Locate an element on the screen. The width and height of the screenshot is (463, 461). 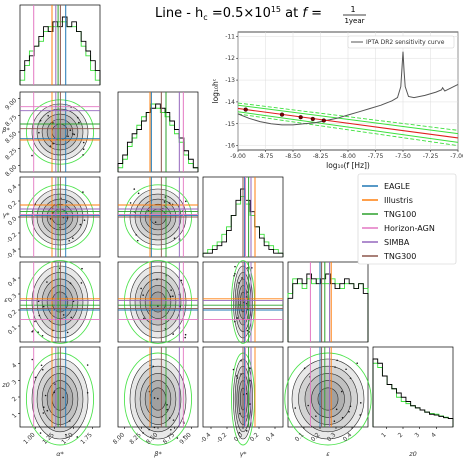
inset-xtick-label: -7.25 is located at coordinates (431, 156).